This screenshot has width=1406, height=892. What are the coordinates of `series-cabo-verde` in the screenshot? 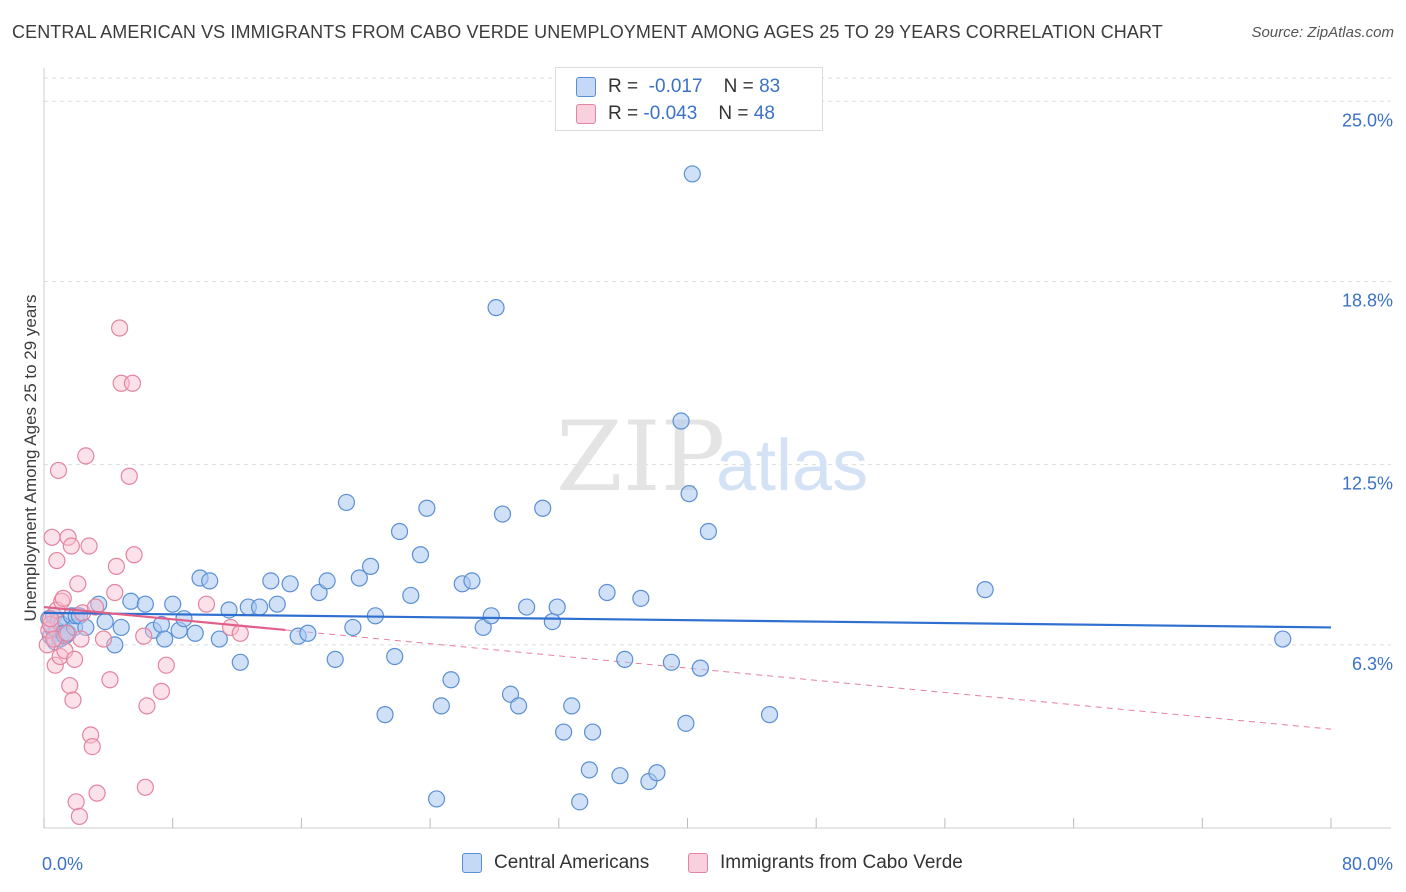 It's located at (143, 572).